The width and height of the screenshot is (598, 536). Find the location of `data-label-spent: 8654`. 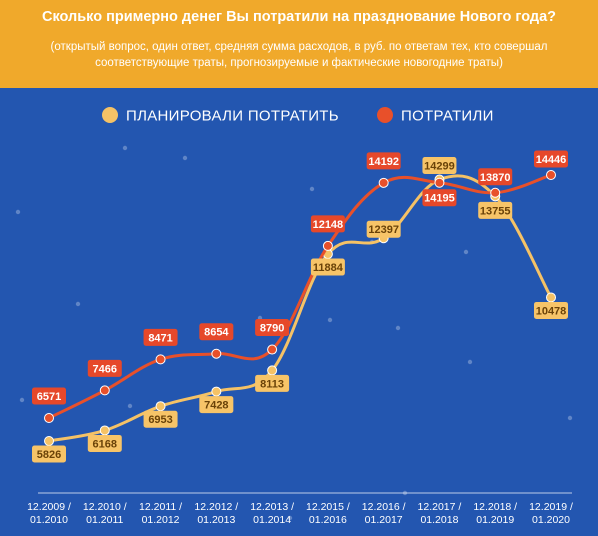

data-label-spent: 8654 is located at coordinates (216, 332).